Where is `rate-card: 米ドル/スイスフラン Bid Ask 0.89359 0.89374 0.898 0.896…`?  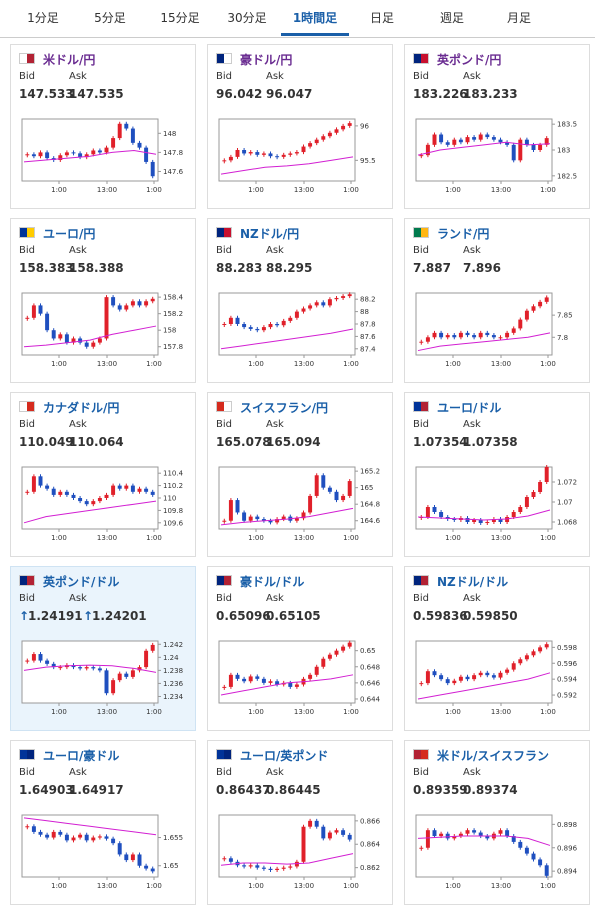 rate-card: 米ドル/スイスフラン Bid Ask 0.89359 0.89374 0.898 0.896… is located at coordinates (497, 822).